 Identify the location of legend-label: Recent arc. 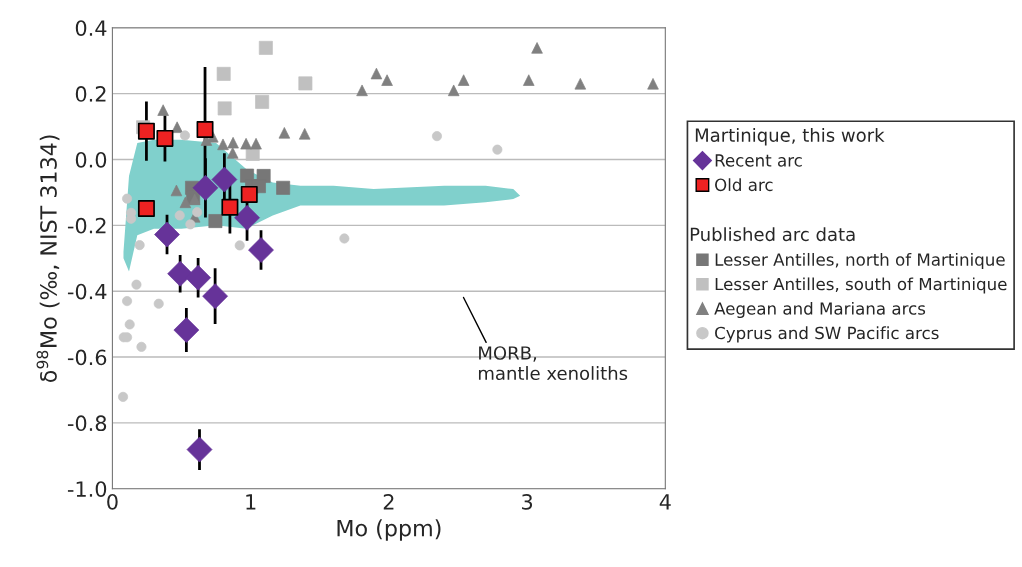
(758, 160).